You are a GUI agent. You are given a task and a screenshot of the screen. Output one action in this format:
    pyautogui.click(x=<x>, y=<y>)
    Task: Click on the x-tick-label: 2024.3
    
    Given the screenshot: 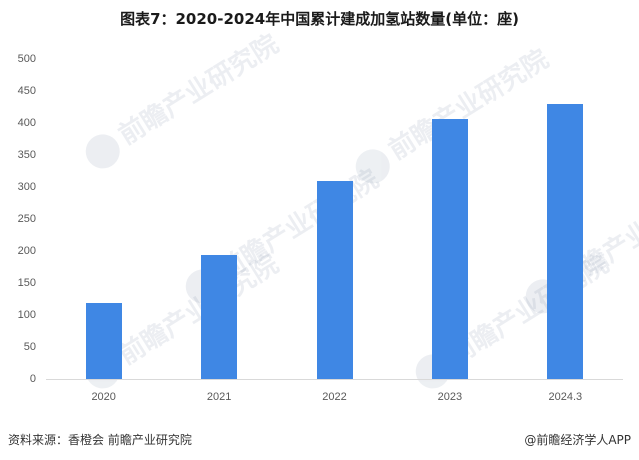 What is the action you would take?
    pyautogui.click(x=565, y=397)
    